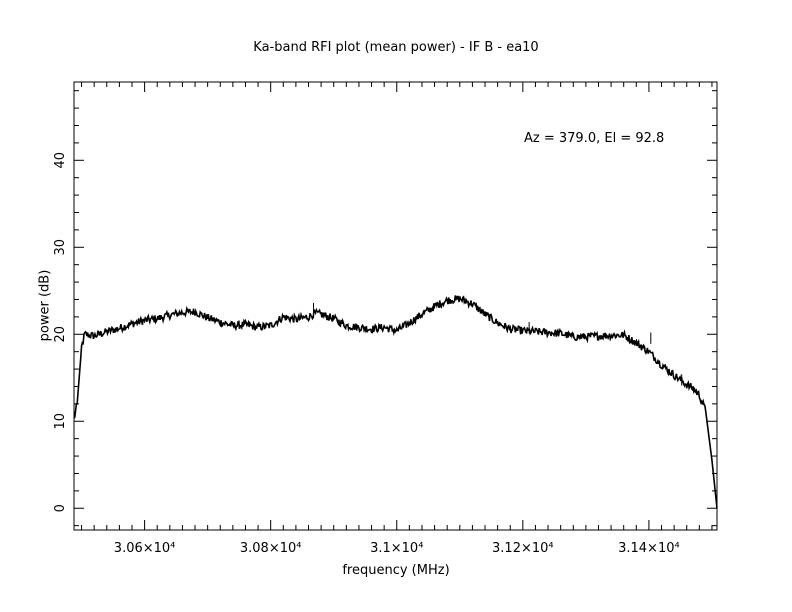  Describe the element at coordinates (60, 508) in the screenshot. I see `y-tick-label: 0` at that location.